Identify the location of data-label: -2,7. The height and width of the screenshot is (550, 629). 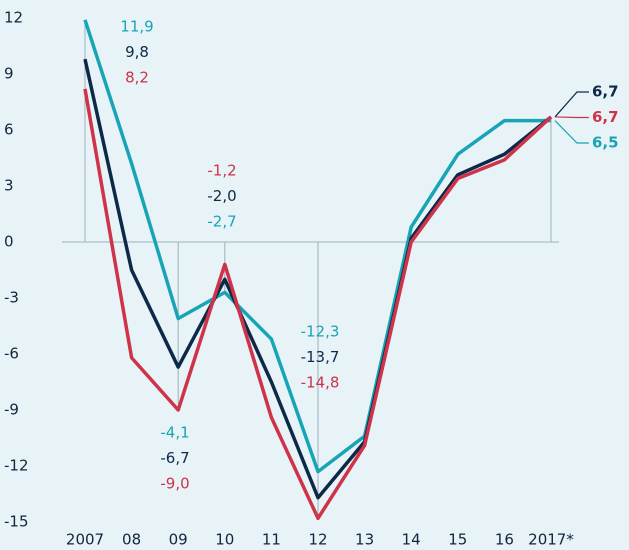
(221, 222).